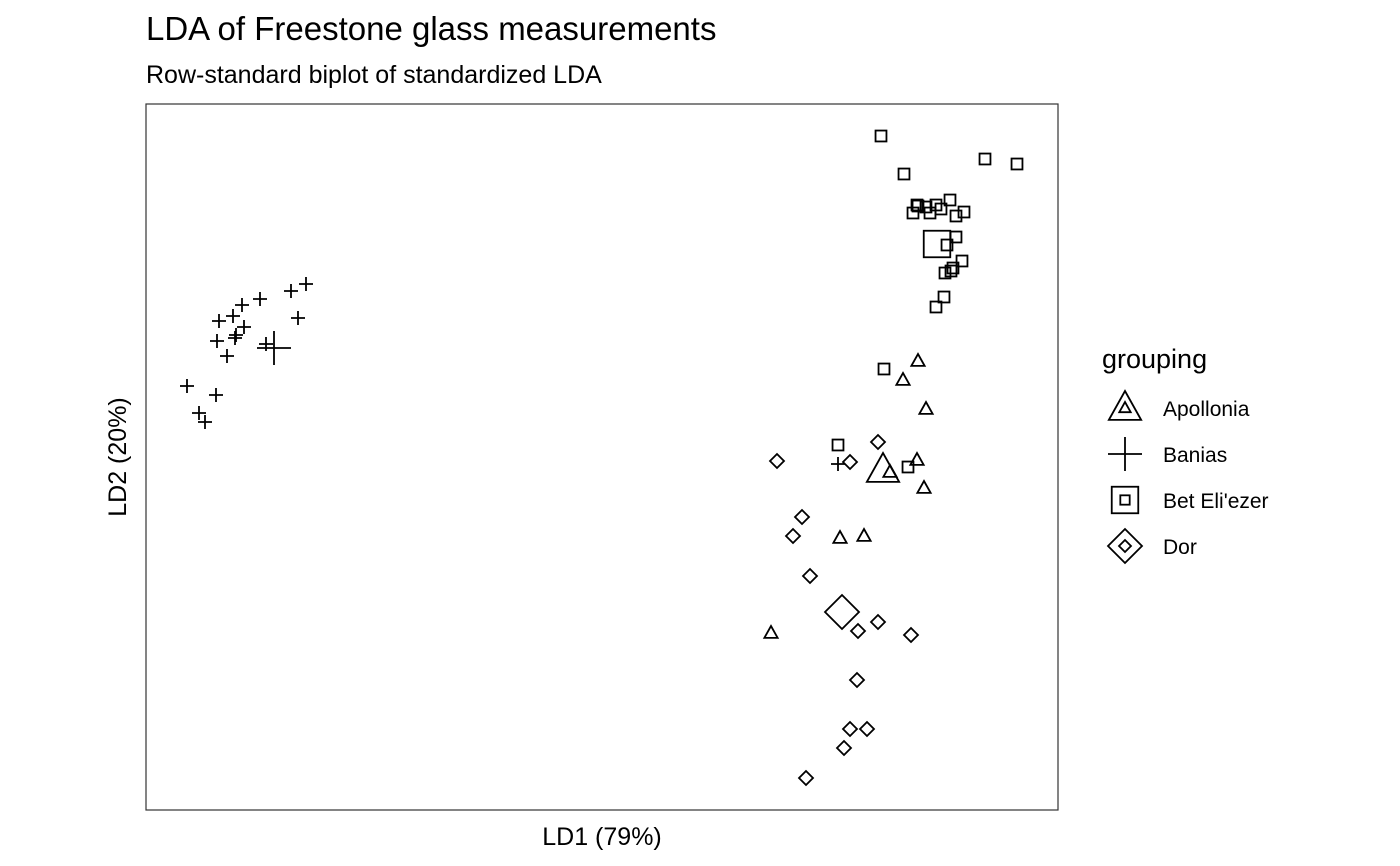 The image size is (1400, 866). I want to click on legend-key-bet-eli-ezer, so click(1125, 500).